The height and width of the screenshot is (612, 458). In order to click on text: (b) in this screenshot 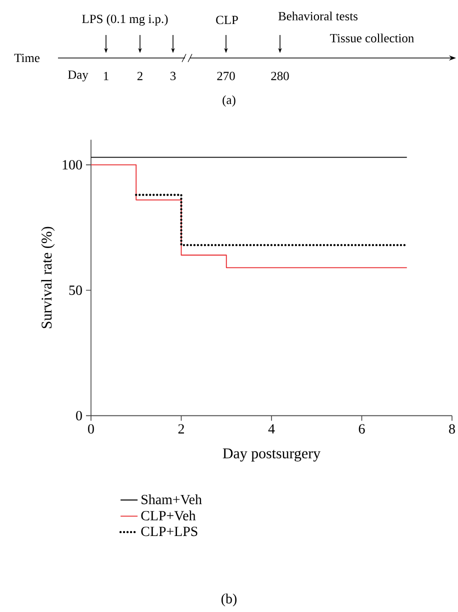, I will do `click(229, 600)`.